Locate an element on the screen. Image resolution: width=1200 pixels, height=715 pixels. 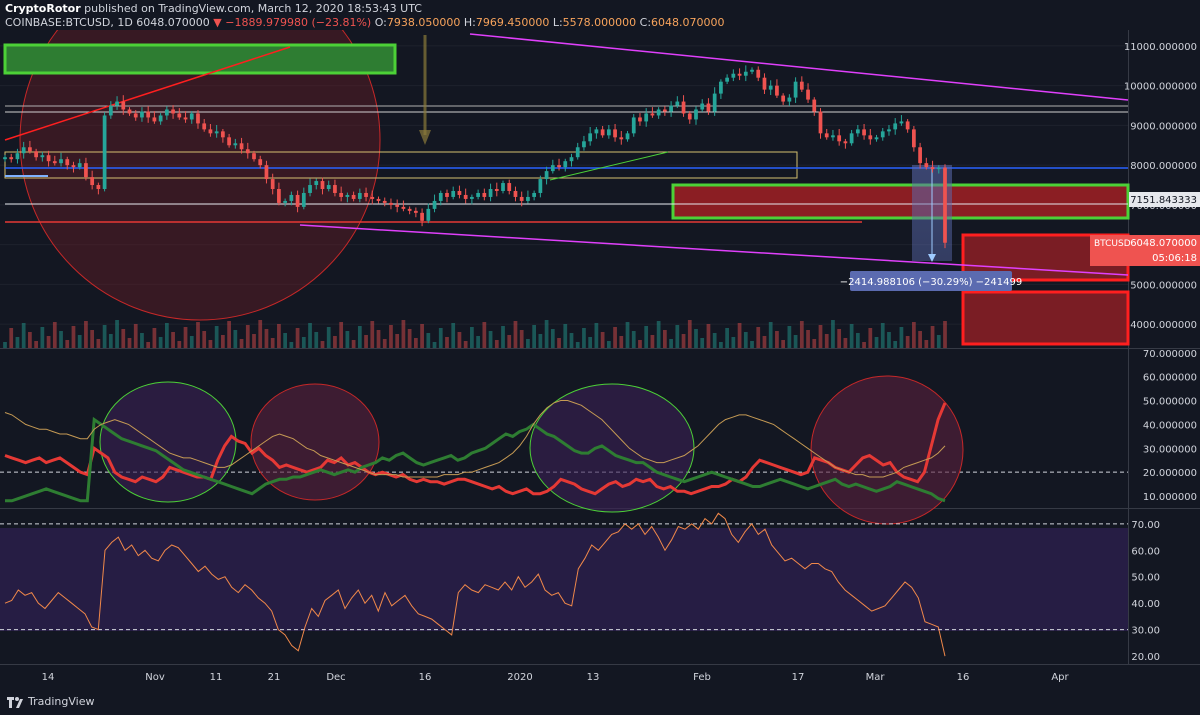
symbol-label: COINBASE:BTCUSD, 1D is located at coordinates (69, 22).